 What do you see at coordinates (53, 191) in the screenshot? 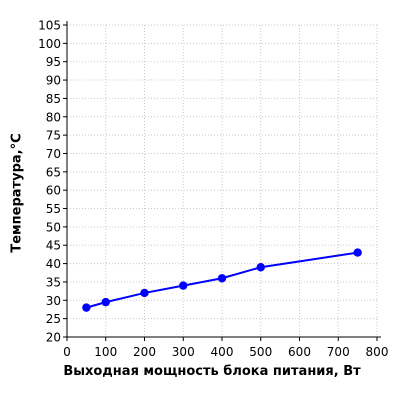
I see `y-tick-label: 60` at bounding box center [53, 191].